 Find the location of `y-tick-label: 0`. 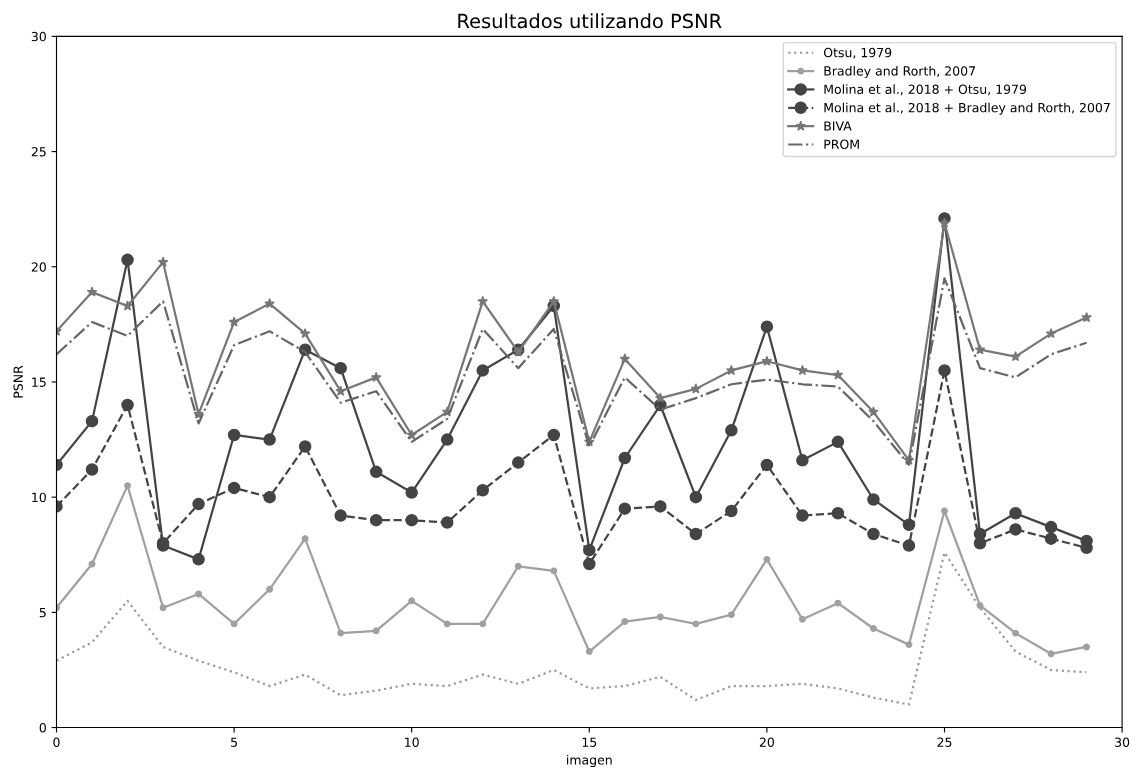

y-tick-label: 0 is located at coordinates (42, 728).